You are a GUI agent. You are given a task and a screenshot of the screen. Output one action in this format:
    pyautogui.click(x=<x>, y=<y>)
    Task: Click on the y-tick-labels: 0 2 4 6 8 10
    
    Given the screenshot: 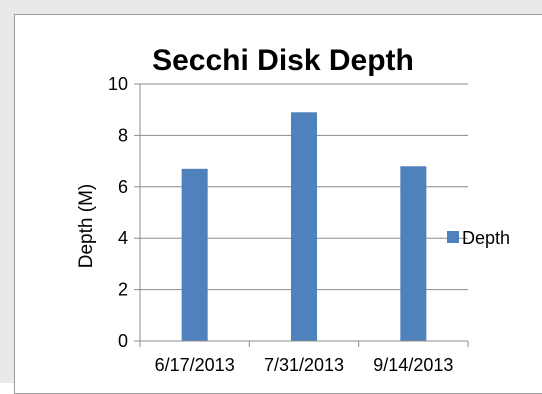 What is the action you would take?
    pyautogui.click(x=118, y=212)
    